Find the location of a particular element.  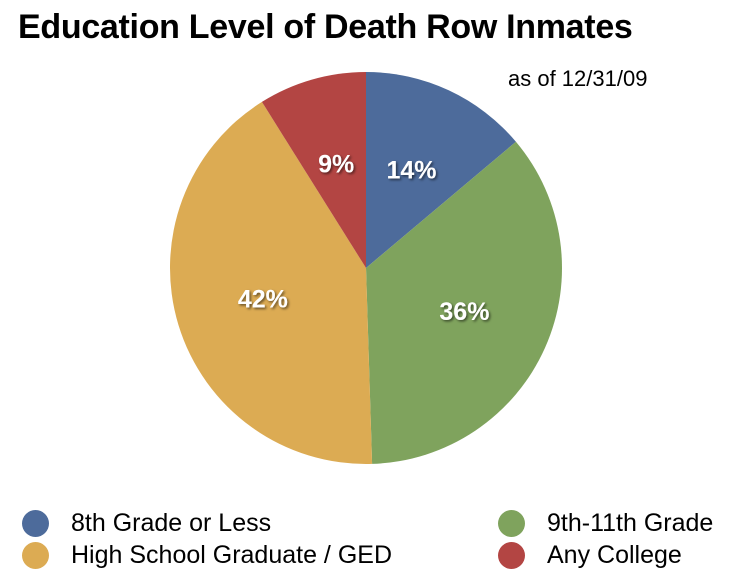

slice-label: 42% is located at coordinates (263, 299).